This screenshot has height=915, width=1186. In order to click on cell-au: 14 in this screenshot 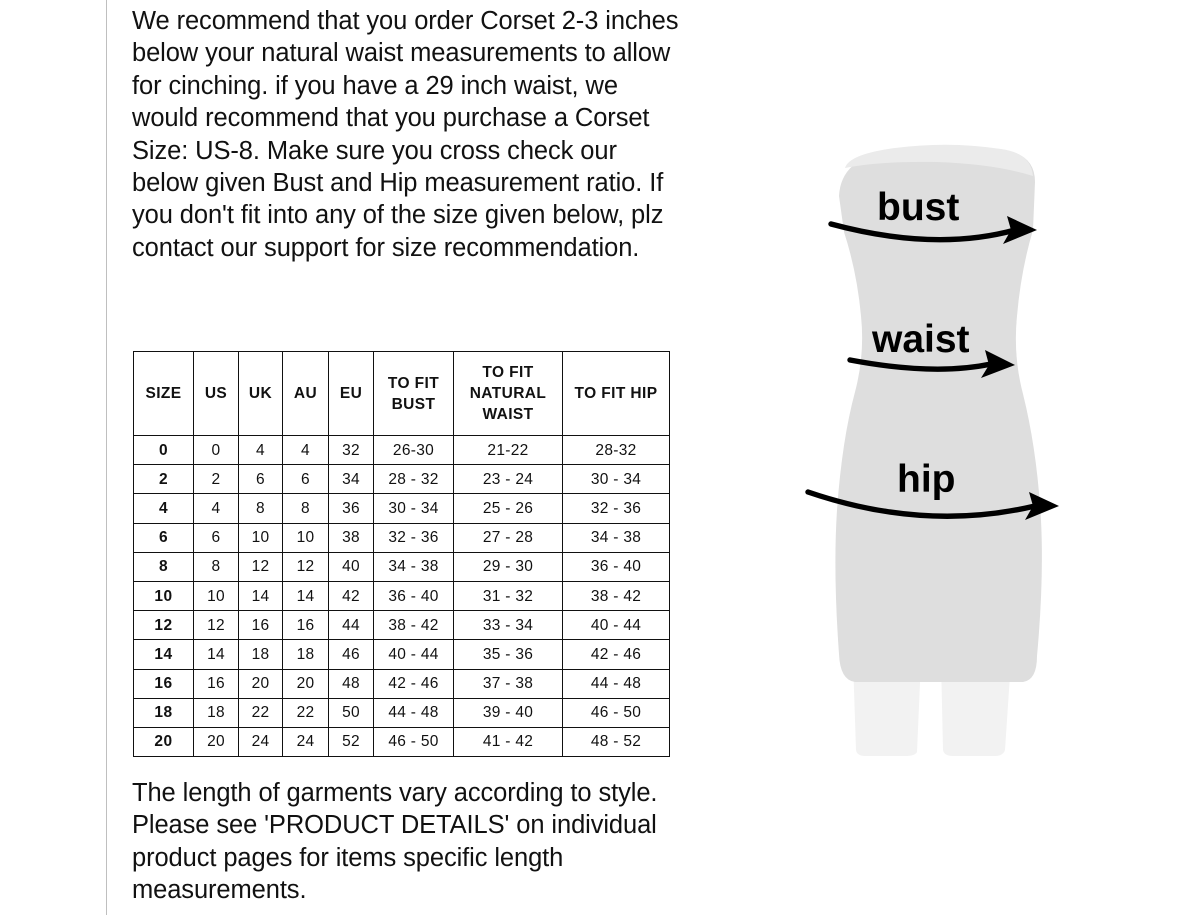, I will do `click(305, 596)`.